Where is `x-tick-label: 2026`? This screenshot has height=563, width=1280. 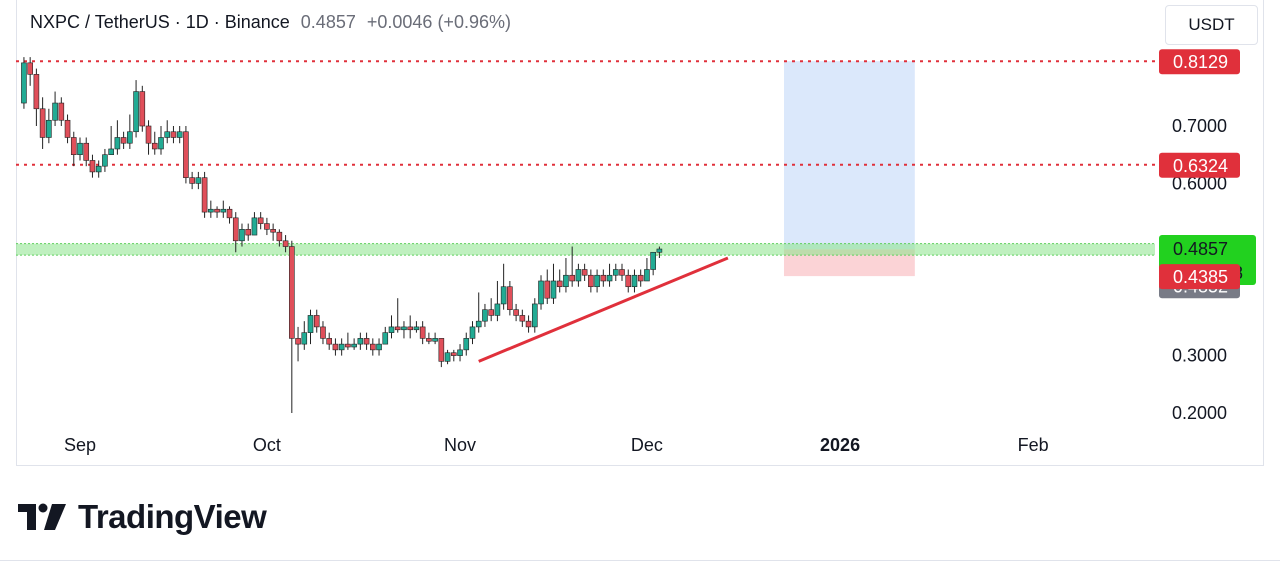 x-tick-label: 2026 is located at coordinates (840, 445).